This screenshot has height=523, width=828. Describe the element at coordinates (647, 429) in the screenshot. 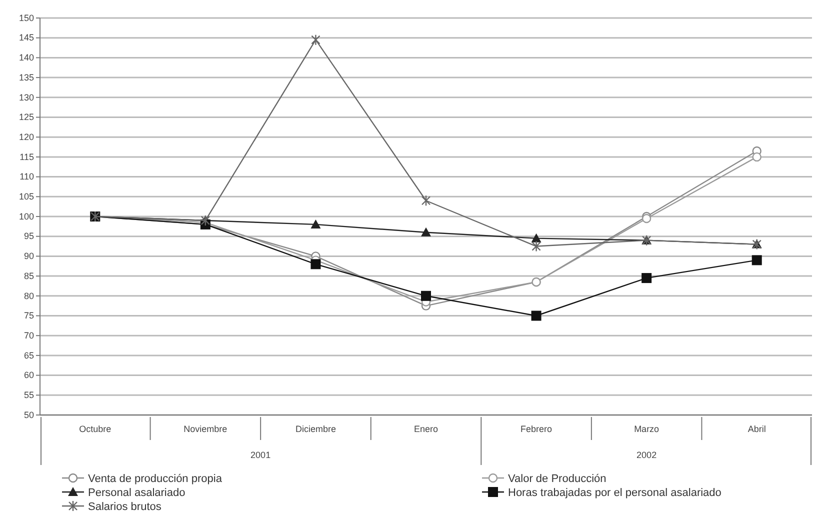

I see `x-tick-label: Marzo` at that location.